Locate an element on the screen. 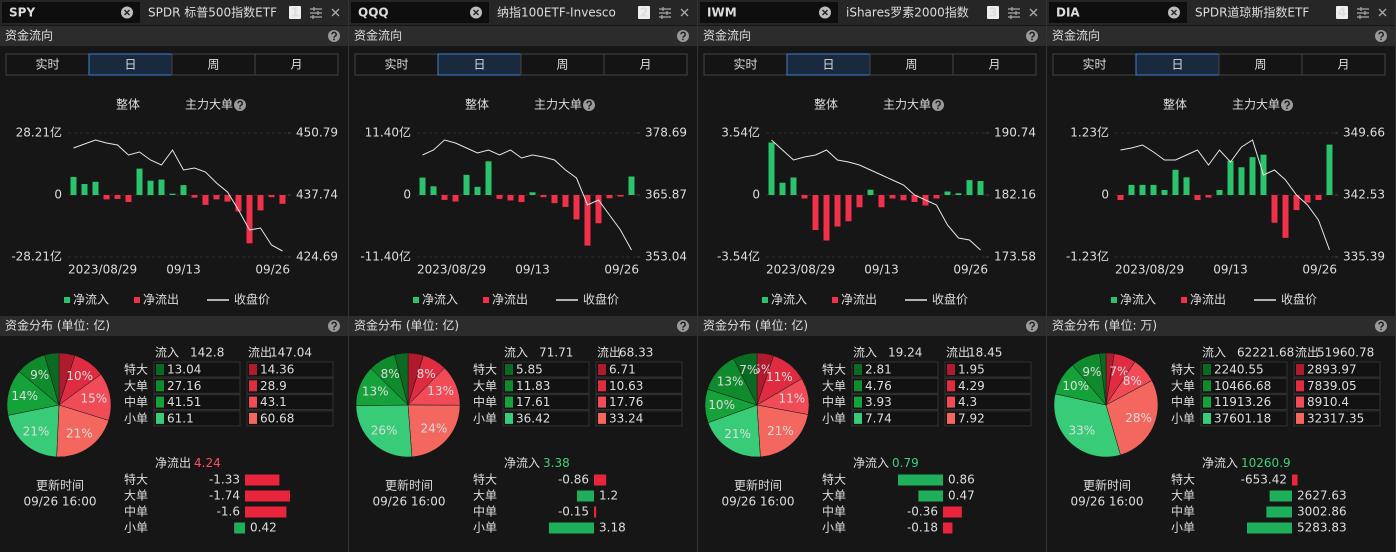 This screenshot has height=552, width=1396. help-glyph is located at coordinates (1032, 34).